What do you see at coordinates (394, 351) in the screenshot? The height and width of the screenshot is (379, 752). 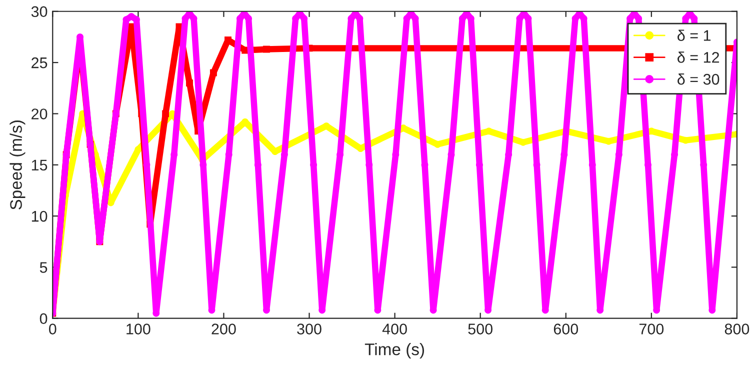 I see `x-axis-title: Time (s)` at bounding box center [394, 351].